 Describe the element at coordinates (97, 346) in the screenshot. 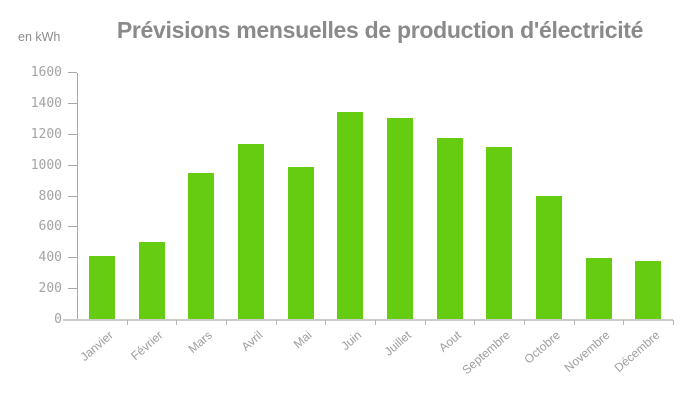

I see `month-label: Janvier` at that location.